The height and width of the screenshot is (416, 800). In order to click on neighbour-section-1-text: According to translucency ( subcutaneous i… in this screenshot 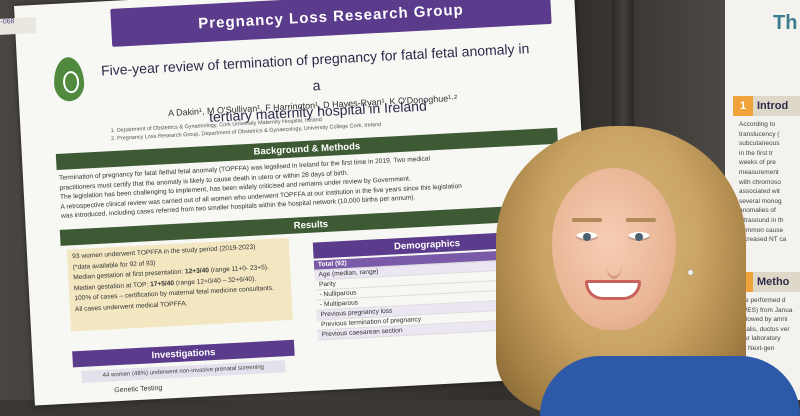, I will do `click(763, 182)`.